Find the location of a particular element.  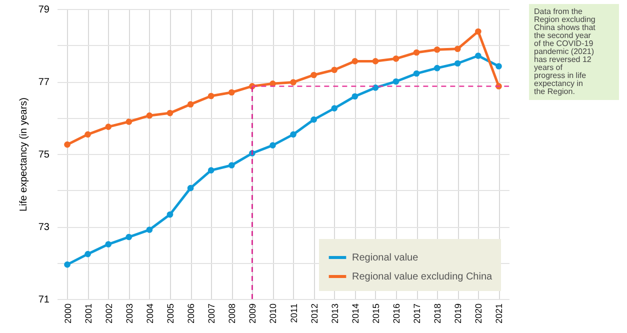

y-tick-label: 73 is located at coordinates (44, 227).